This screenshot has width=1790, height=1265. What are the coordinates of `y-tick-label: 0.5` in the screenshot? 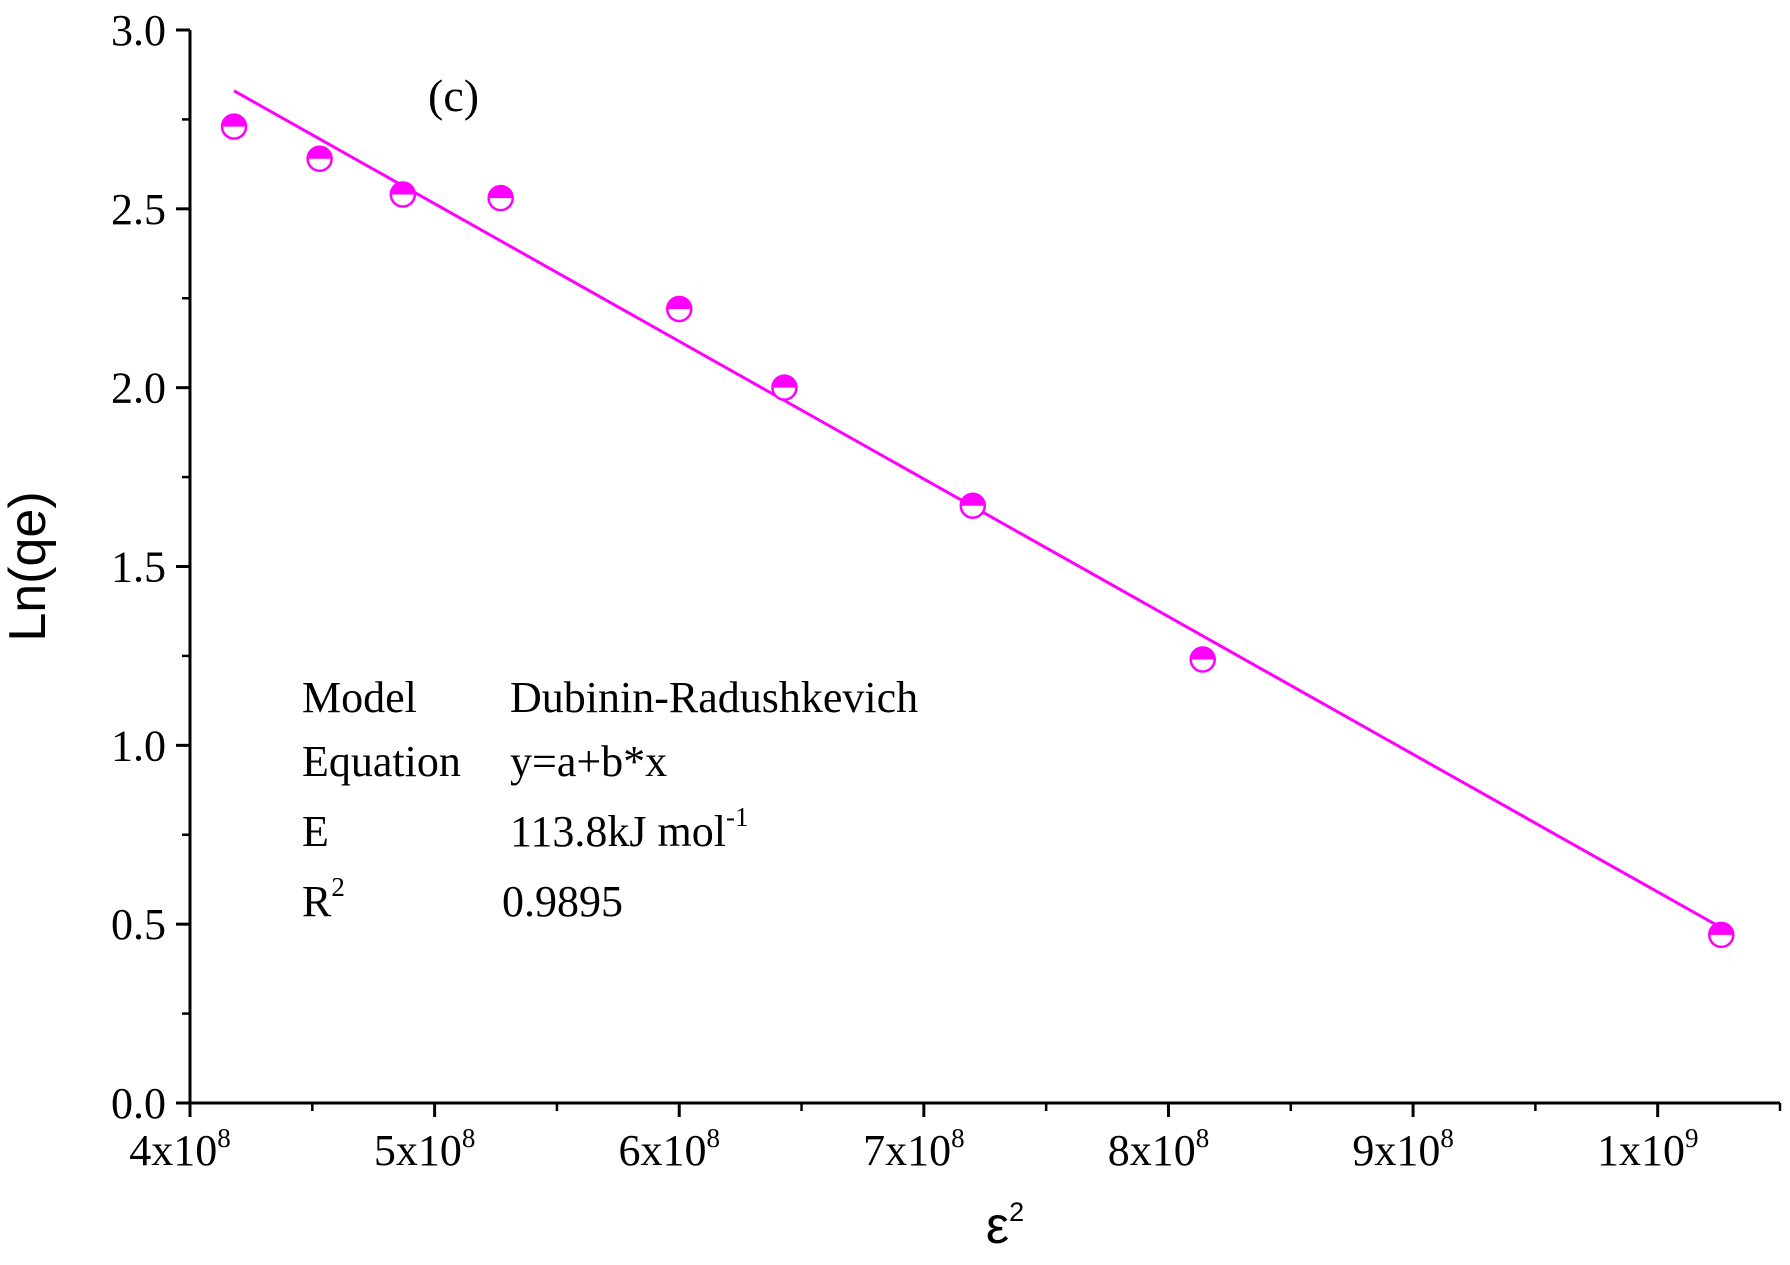 It's located at (138, 924).